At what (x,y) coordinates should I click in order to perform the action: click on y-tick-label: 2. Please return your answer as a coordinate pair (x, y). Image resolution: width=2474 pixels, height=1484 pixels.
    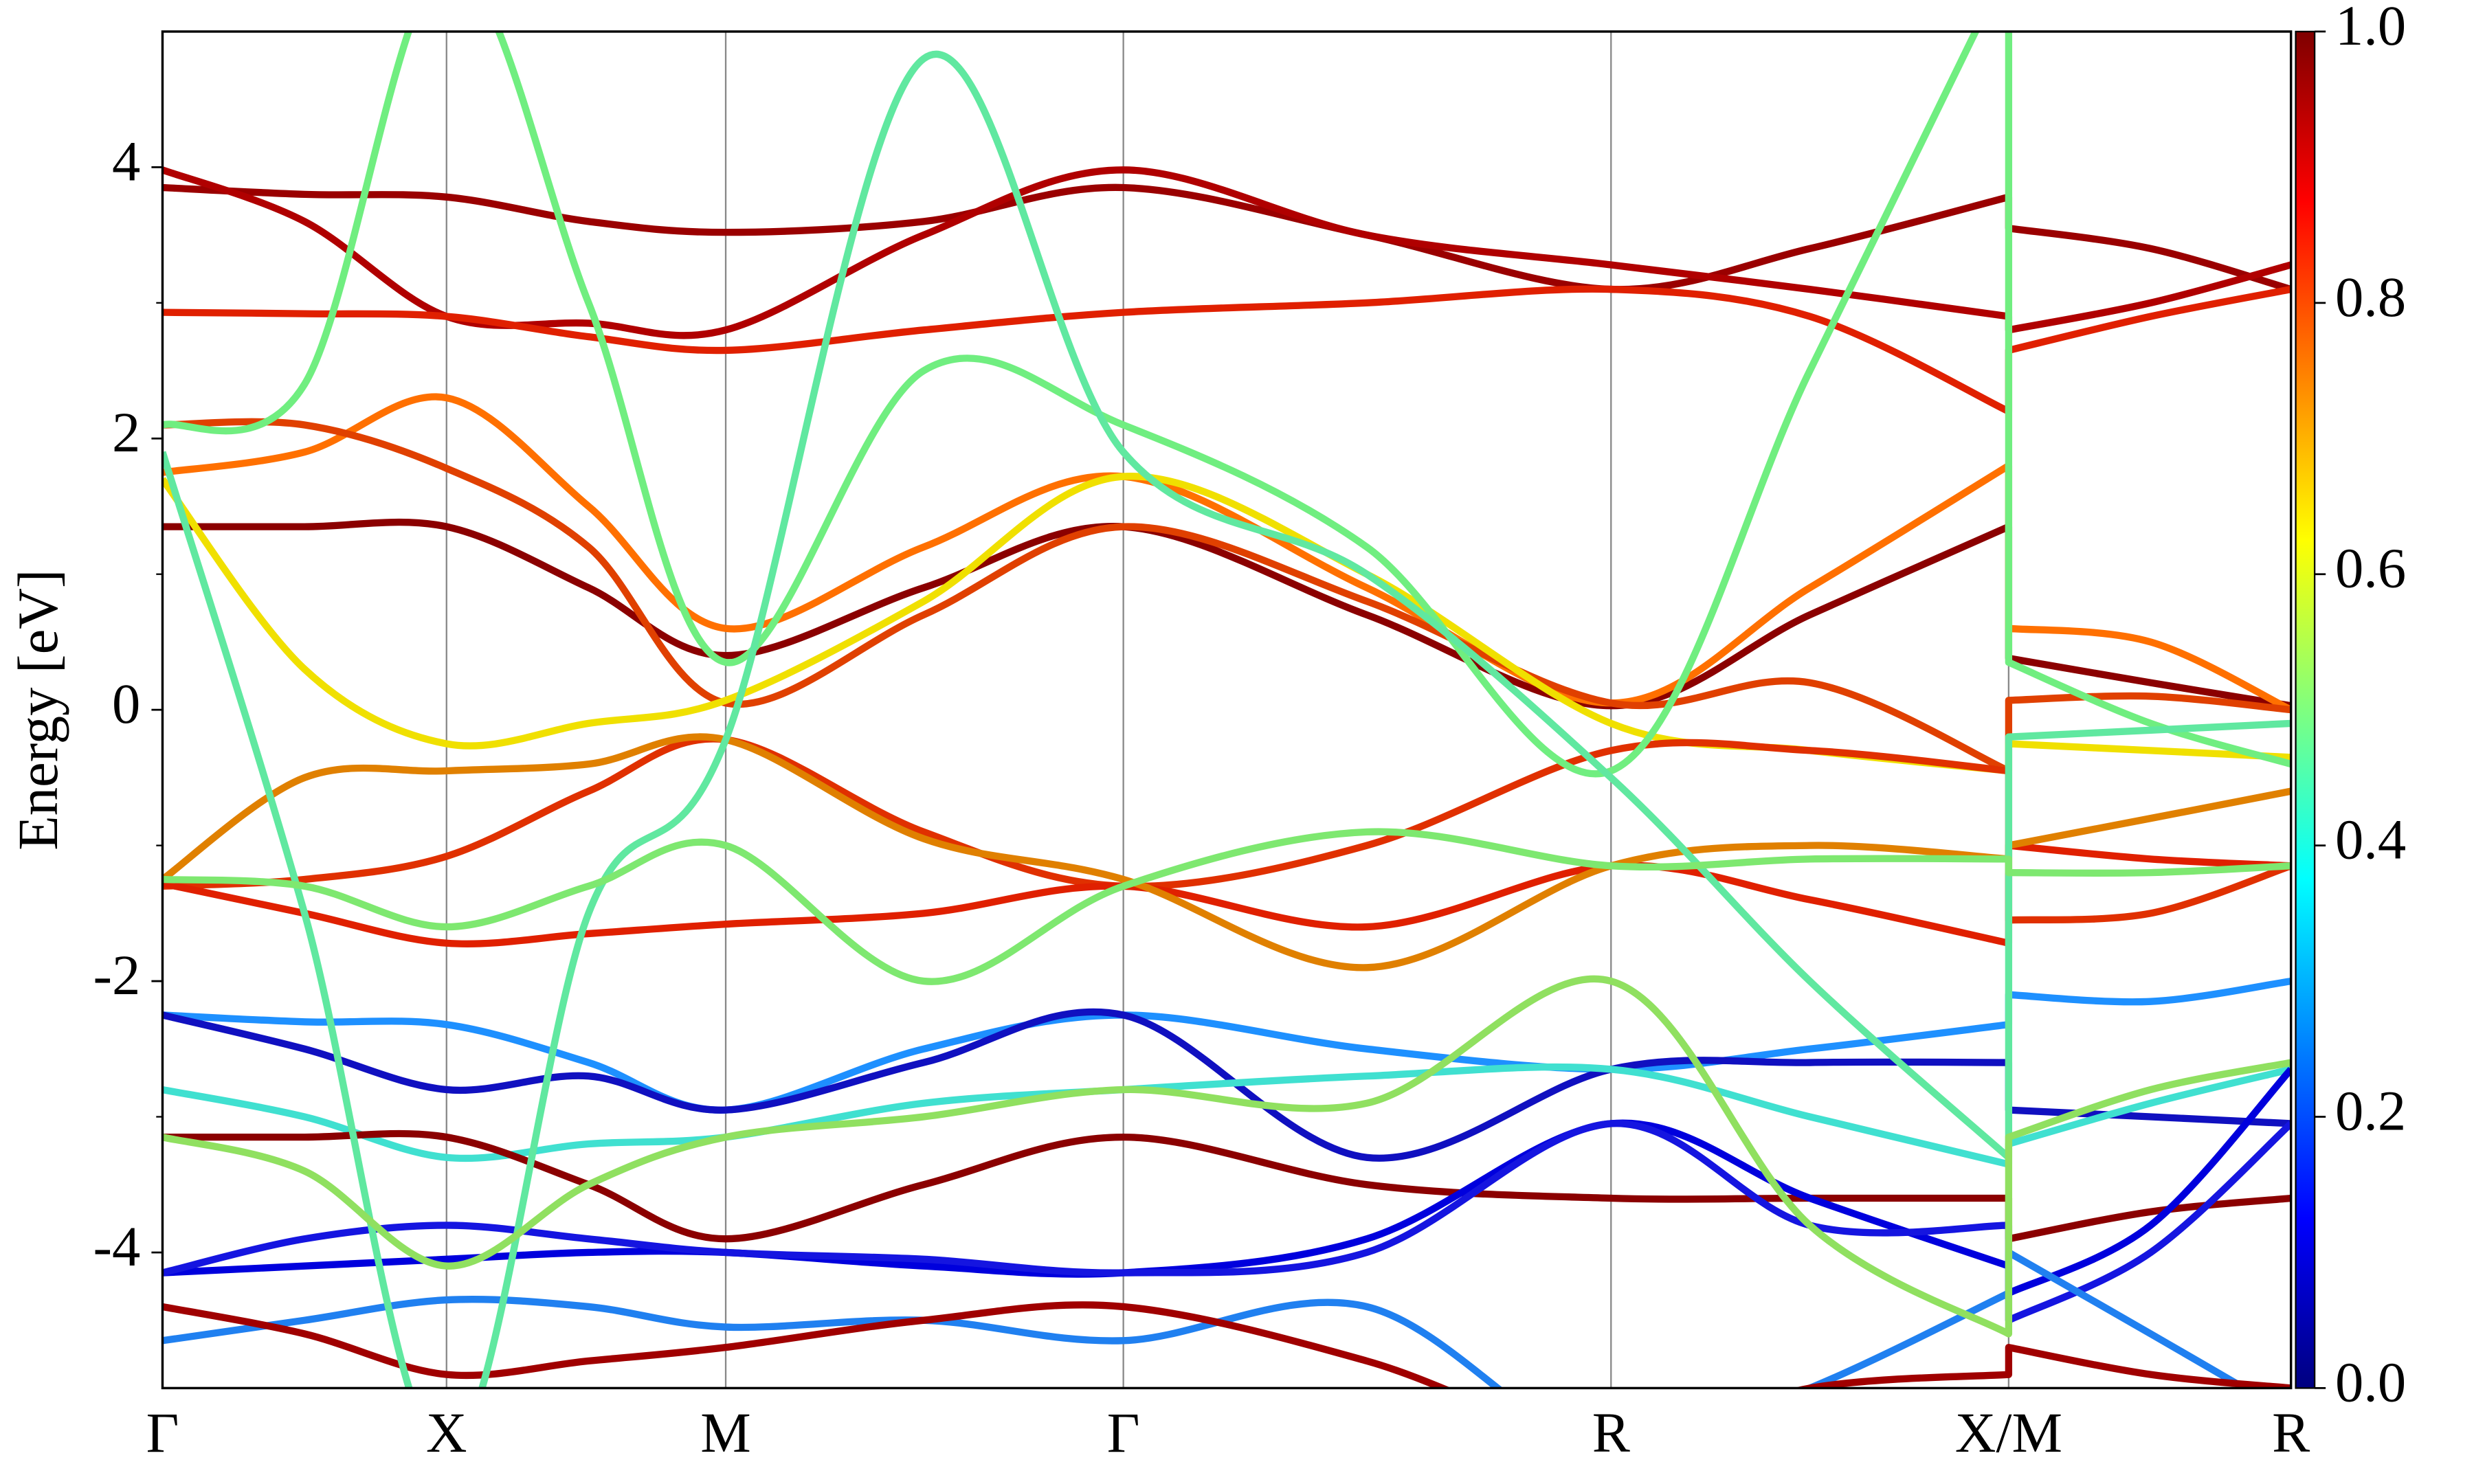
    Looking at the image, I should click on (126, 433).